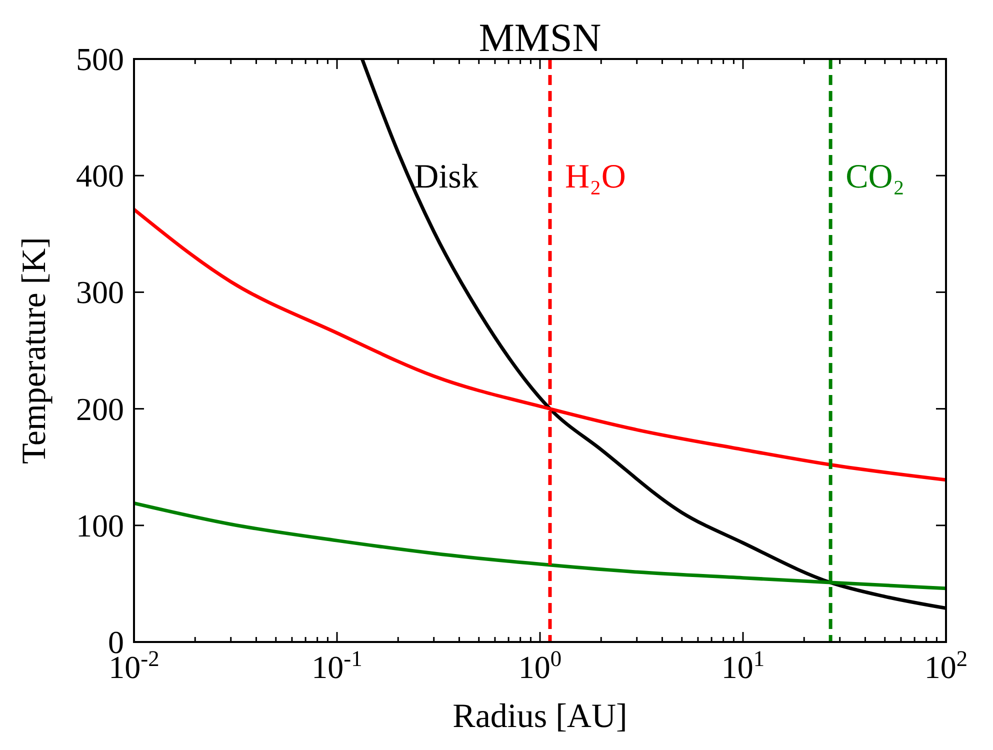  I want to click on x-axis-title: Radius [AU], so click(540, 716).